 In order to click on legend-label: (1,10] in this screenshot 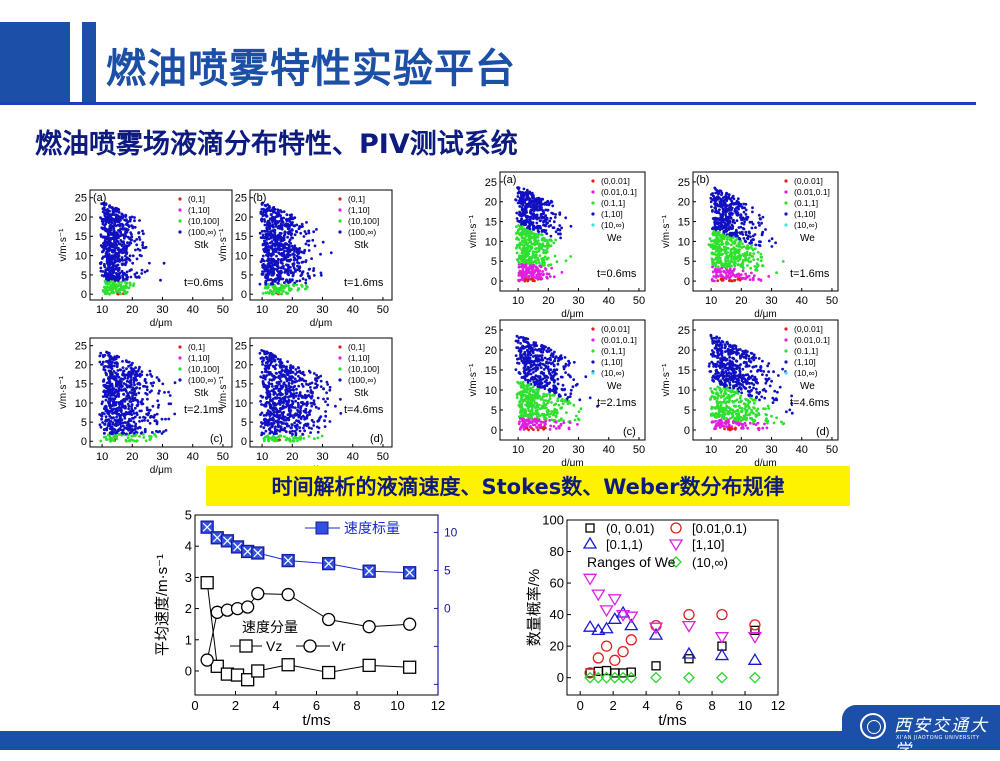, I will do `click(805, 214)`.